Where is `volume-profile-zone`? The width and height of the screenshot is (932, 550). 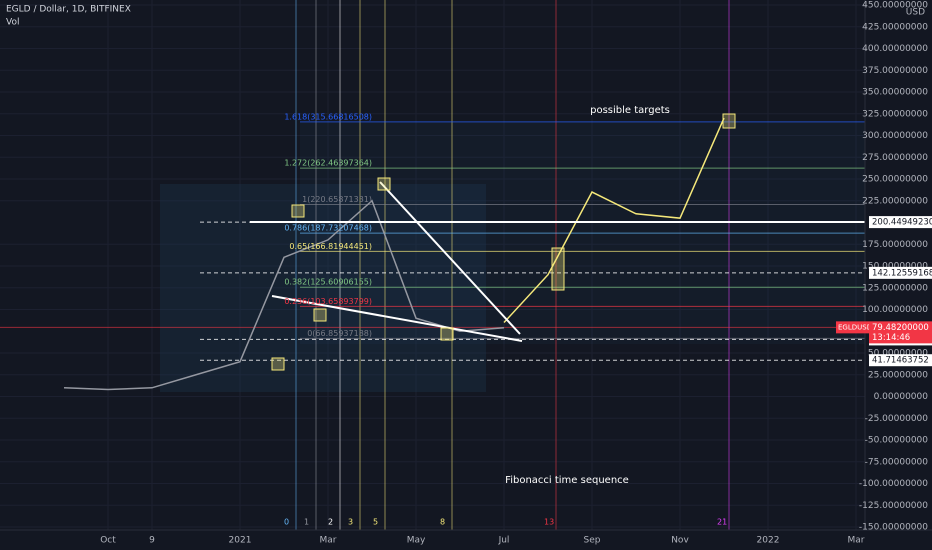
volume-profile-zone is located at coordinates (323, 288).